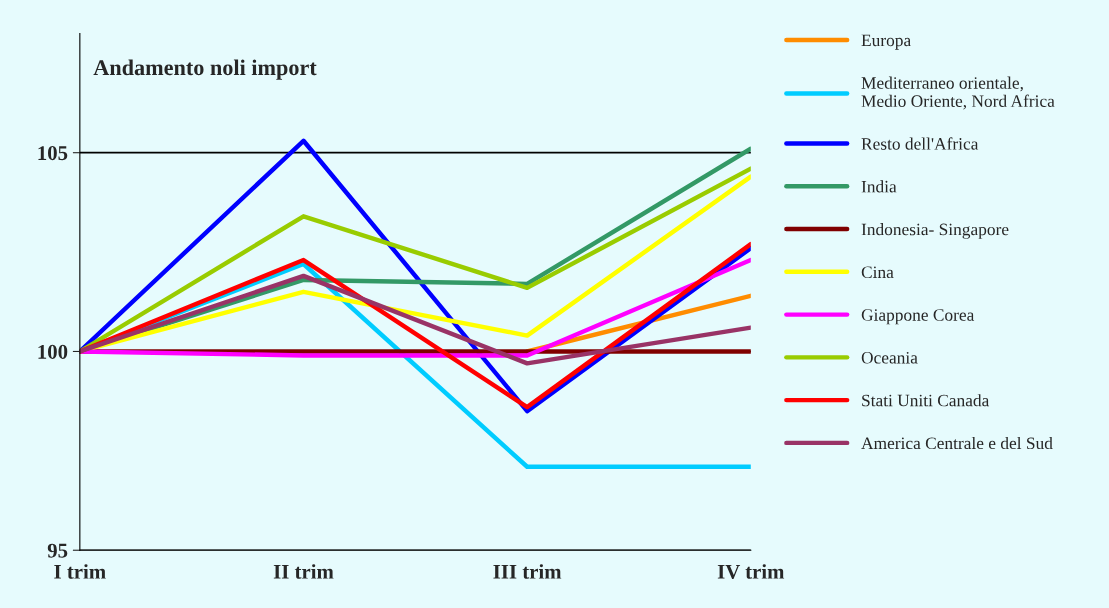 The image size is (1109, 608). What do you see at coordinates (886, 42) in the screenshot?
I see `legend-label: Europa` at bounding box center [886, 42].